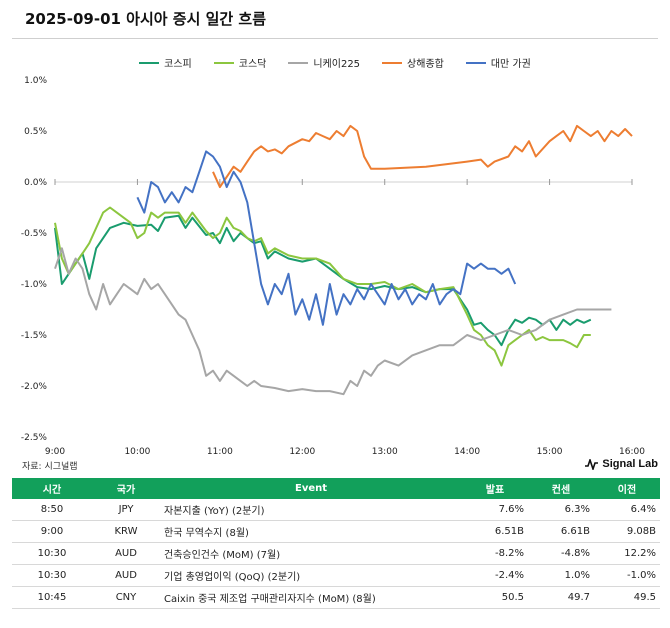  I want to click on x-tick-label: 12:00, so click(302, 452).